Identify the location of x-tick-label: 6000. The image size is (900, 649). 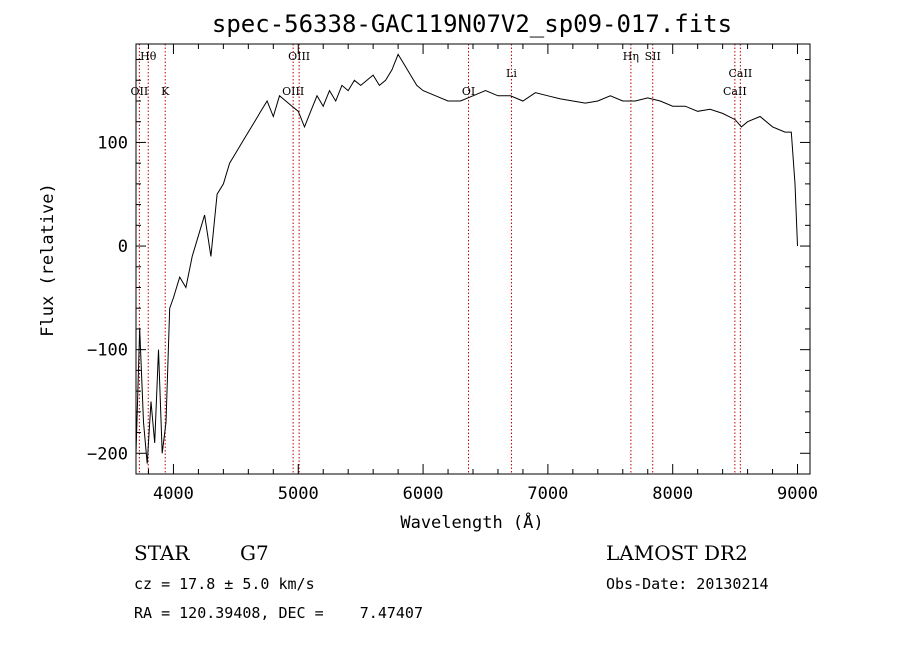
(423, 494).